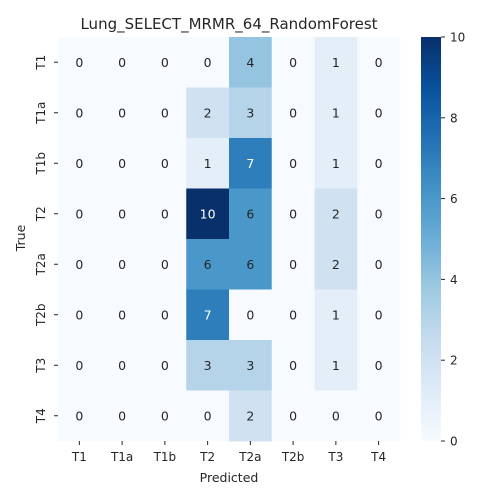  What do you see at coordinates (431, 239) in the screenshot?
I see `colorbar` at bounding box center [431, 239].